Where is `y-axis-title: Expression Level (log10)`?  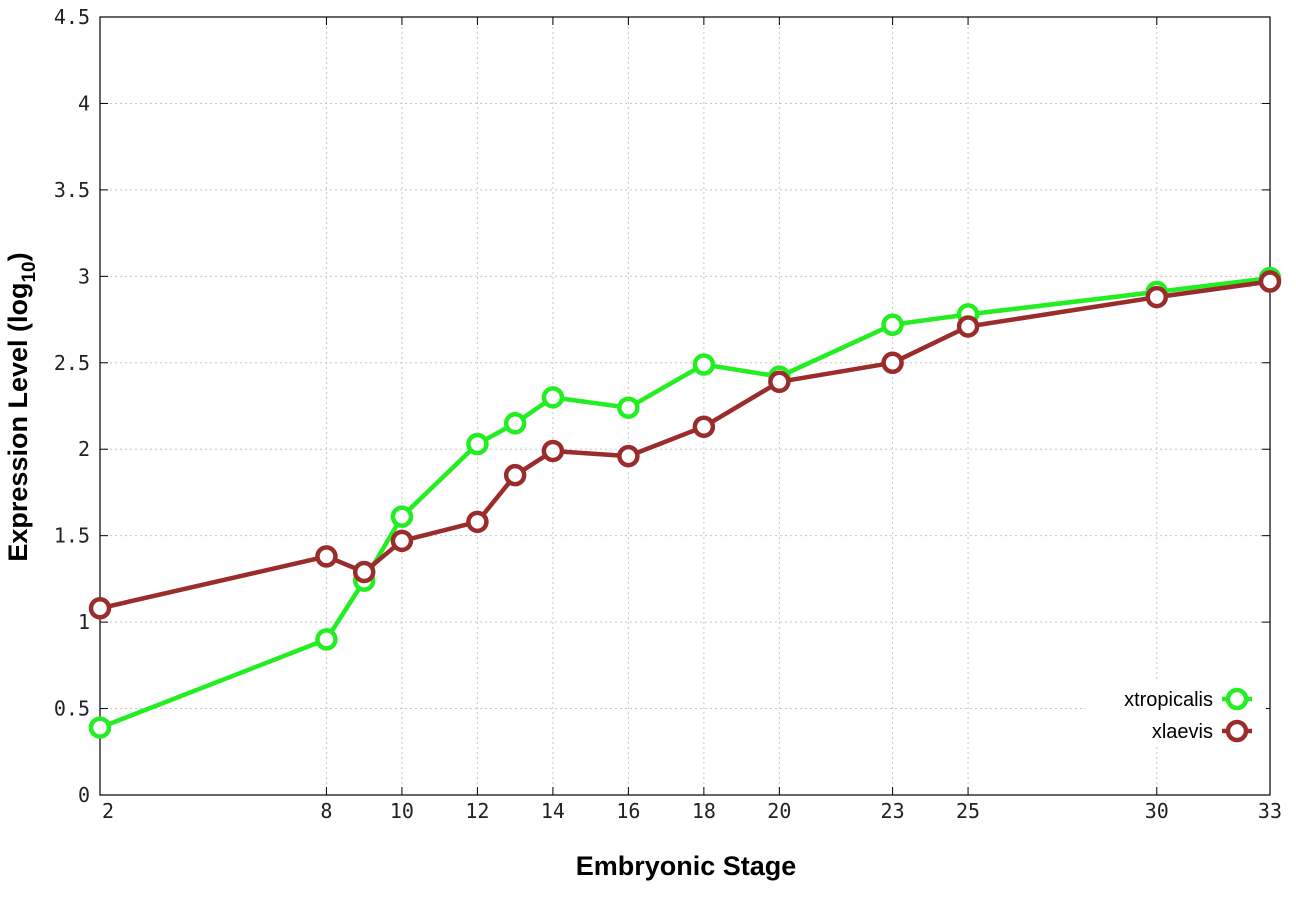
y-axis-title: Expression Level (log10) is located at coordinates (21, 406).